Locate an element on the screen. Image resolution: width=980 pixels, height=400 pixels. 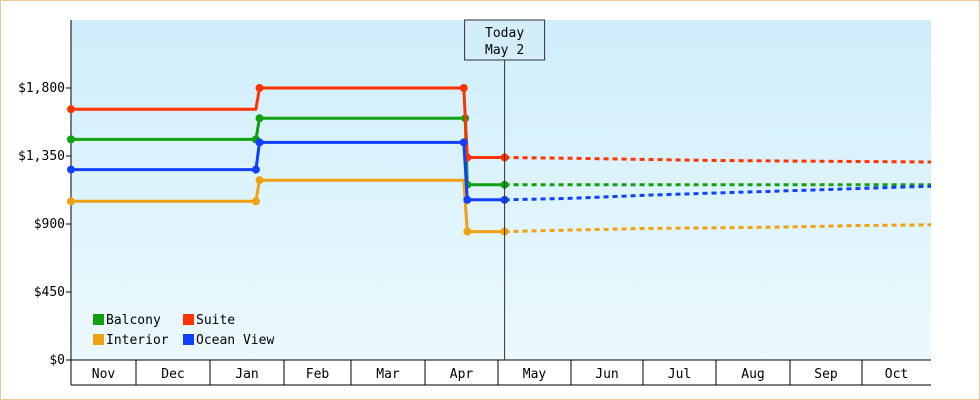
legend-item-balcony: Balcony is located at coordinates (127, 320).